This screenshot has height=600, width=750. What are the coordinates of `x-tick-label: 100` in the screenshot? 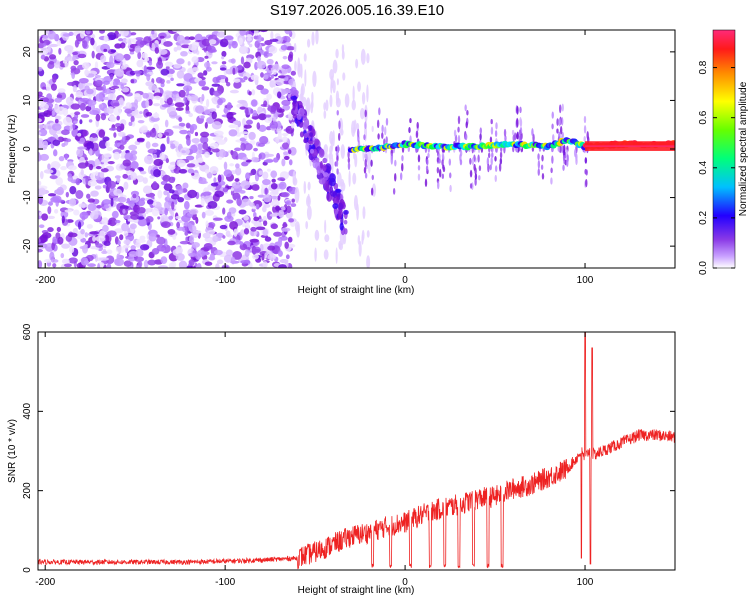 It's located at (585, 582).